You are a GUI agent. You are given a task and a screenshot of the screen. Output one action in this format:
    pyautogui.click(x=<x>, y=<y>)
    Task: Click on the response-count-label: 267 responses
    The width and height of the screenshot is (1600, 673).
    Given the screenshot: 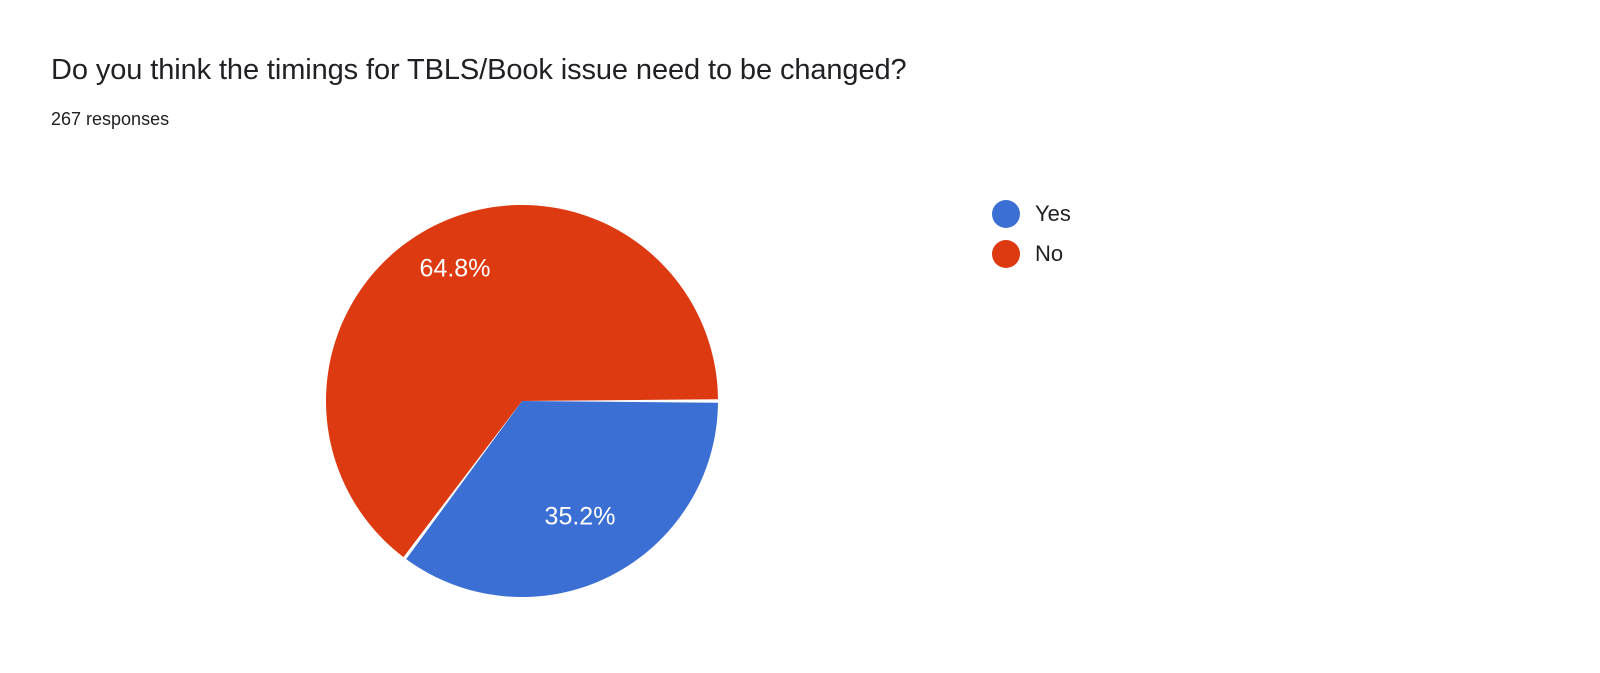 What is the action you would take?
    pyautogui.click(x=110, y=119)
    